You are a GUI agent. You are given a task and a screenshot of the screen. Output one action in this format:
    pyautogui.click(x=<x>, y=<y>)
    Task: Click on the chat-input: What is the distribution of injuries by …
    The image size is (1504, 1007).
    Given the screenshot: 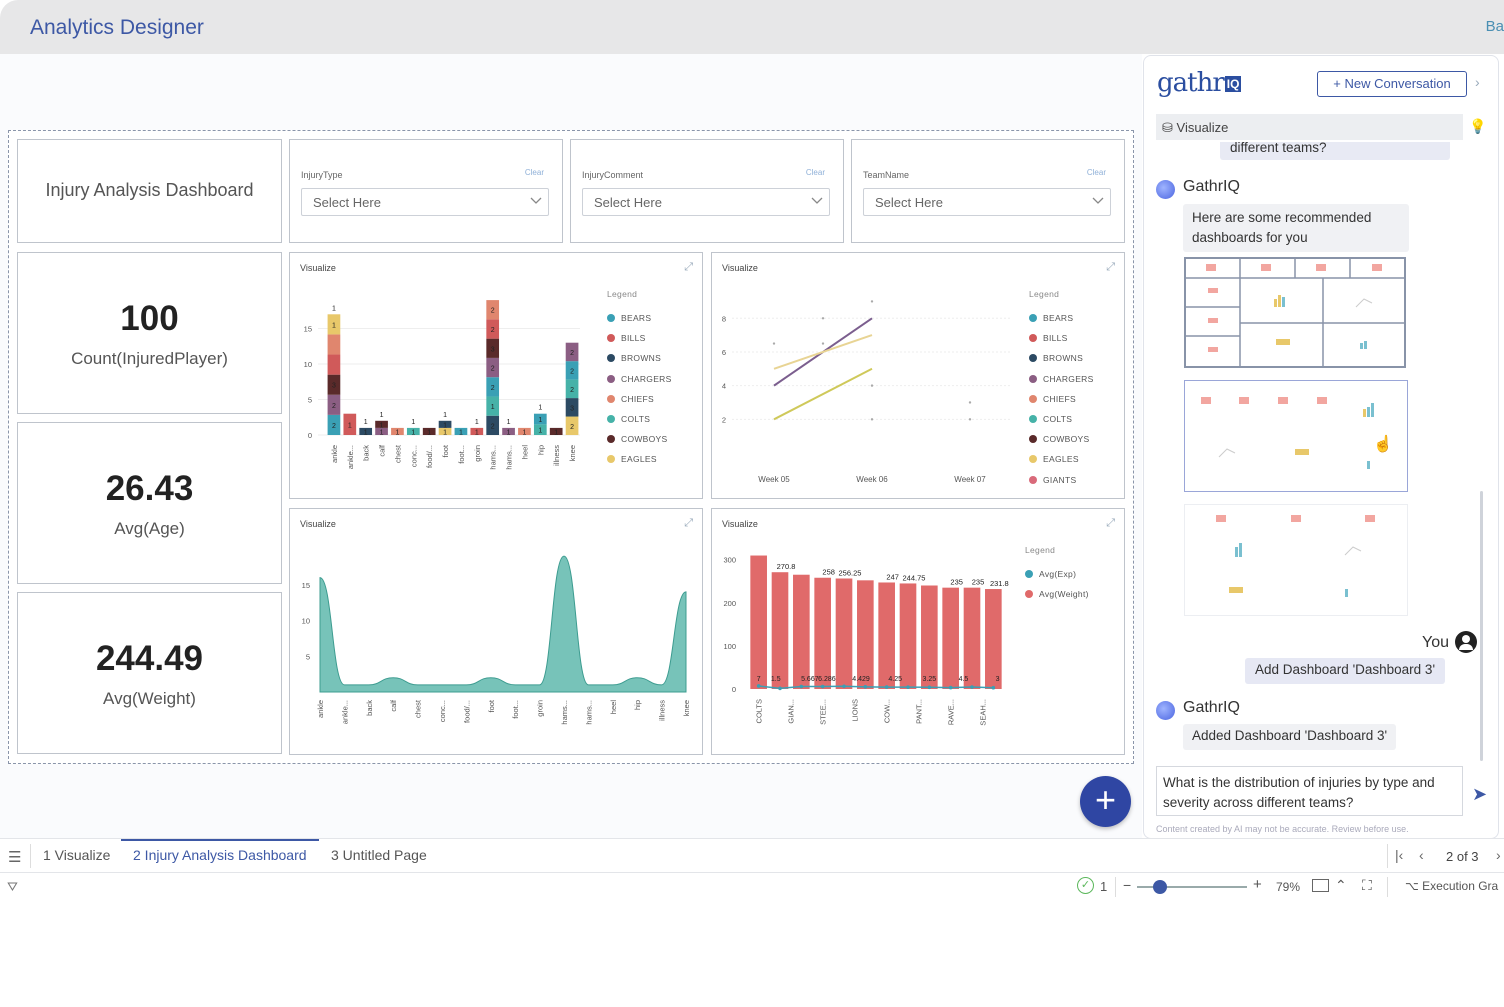 What is the action you would take?
    pyautogui.click(x=1309, y=791)
    